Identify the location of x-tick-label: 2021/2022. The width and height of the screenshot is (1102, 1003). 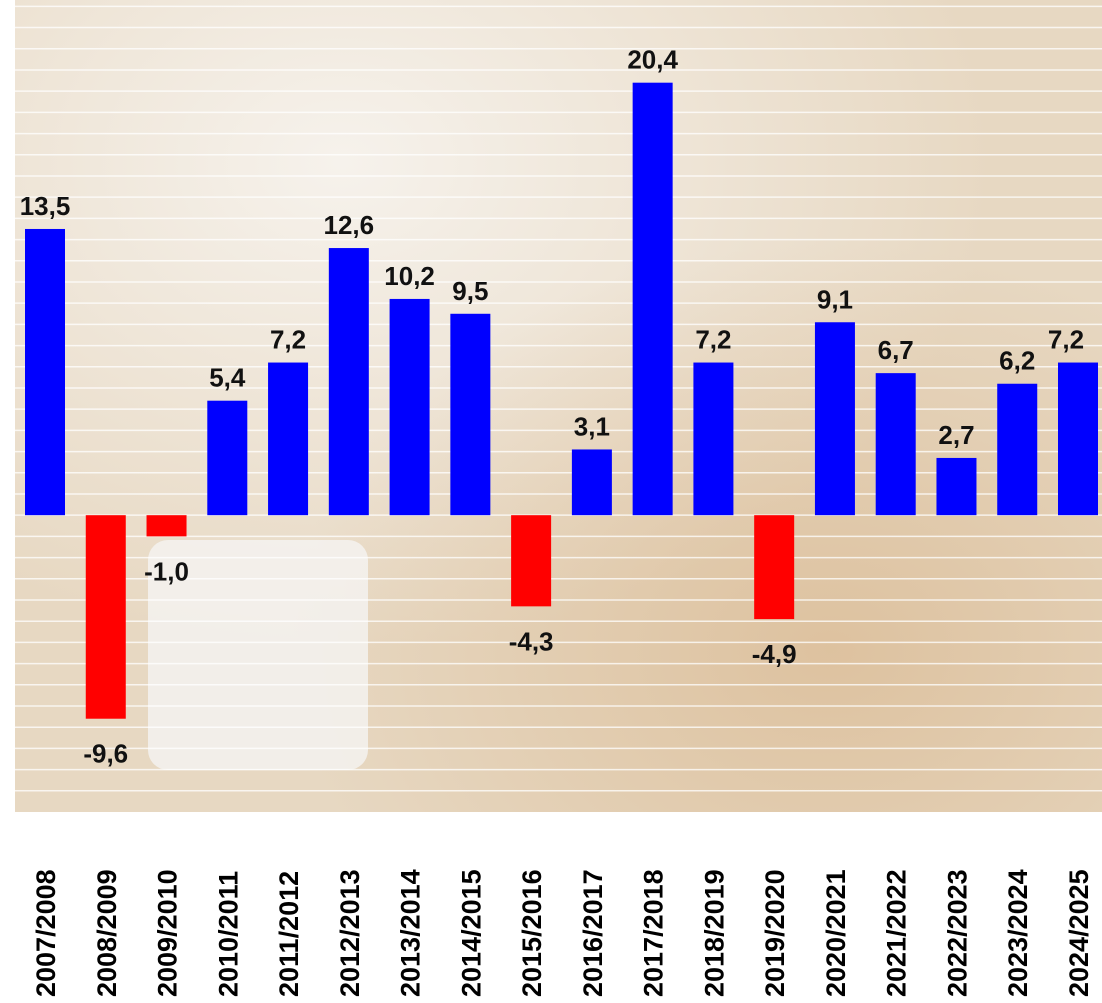
(897, 933).